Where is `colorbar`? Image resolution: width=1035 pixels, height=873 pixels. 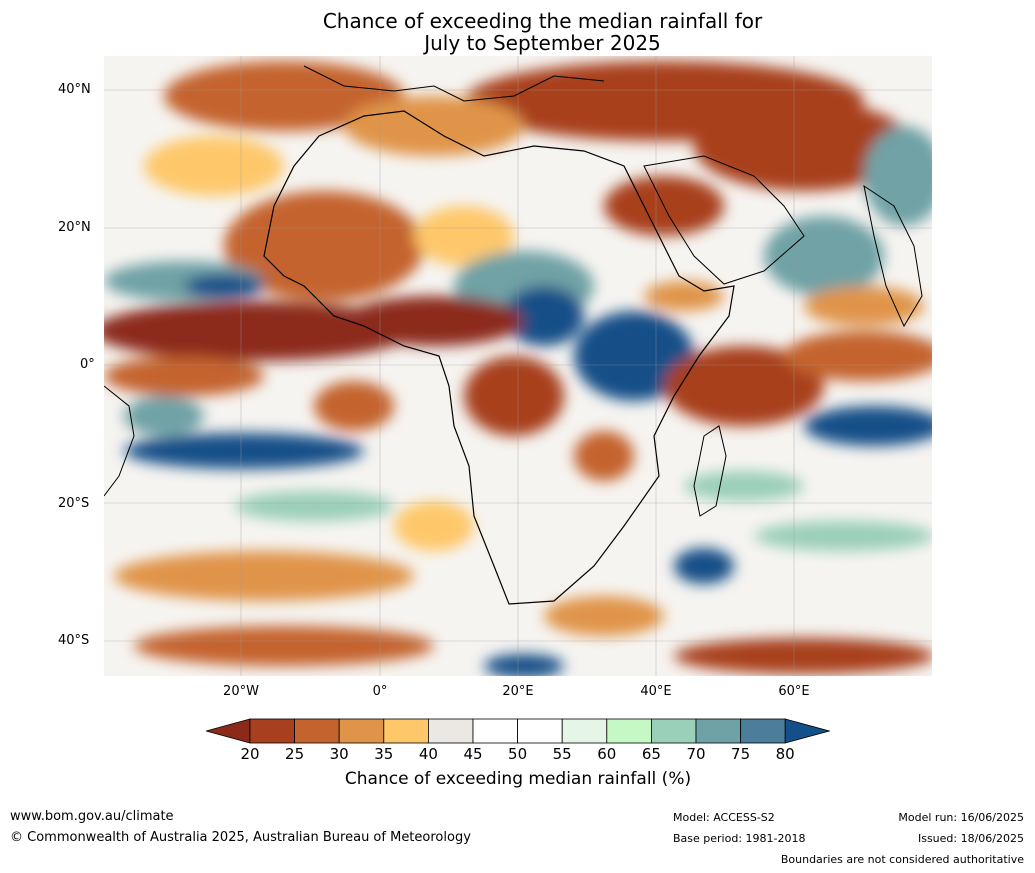
colorbar is located at coordinates (518, 731).